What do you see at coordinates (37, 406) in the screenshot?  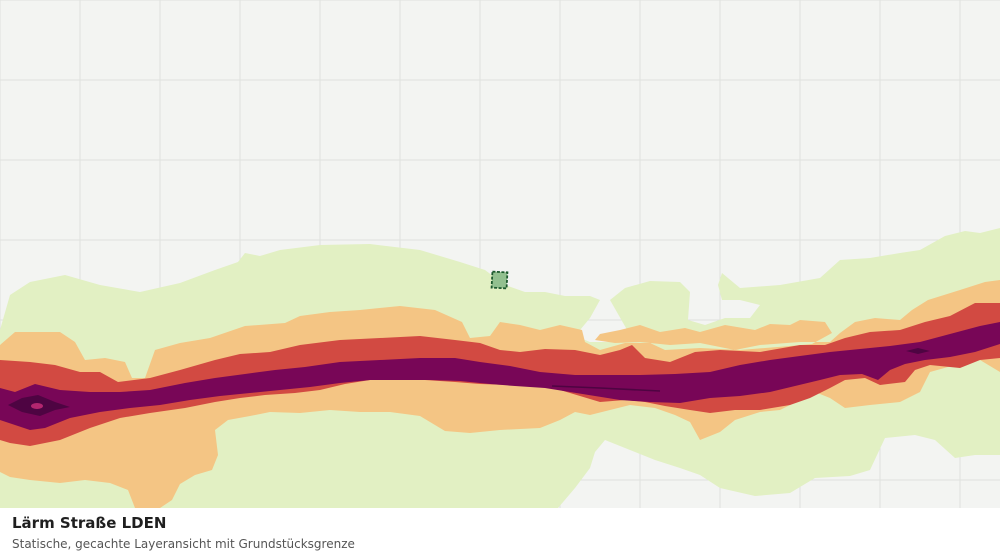 I see `noise-hotspot-west-core` at bounding box center [37, 406].